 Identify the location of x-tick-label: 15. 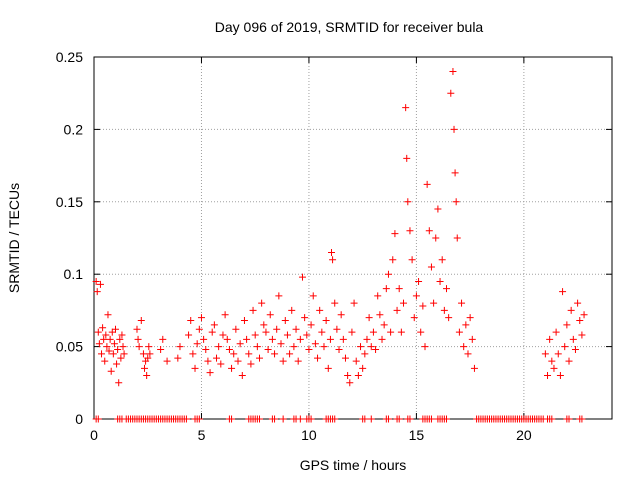
(417, 435).